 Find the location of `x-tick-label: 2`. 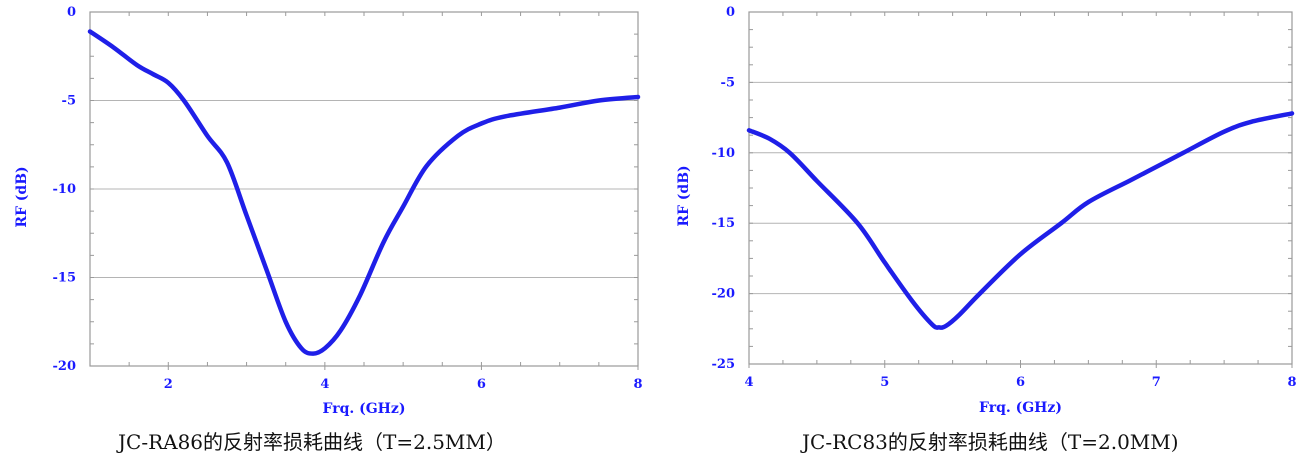

x-tick-label: 2 is located at coordinates (168, 384).